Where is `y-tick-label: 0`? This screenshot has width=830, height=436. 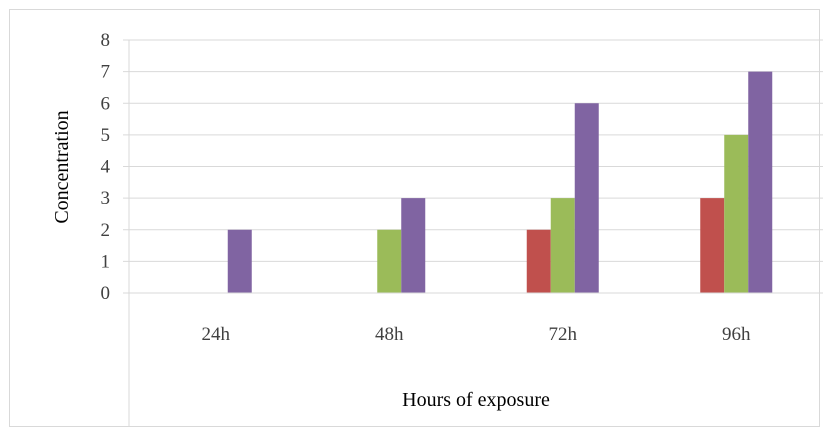 y-tick-label: 0 is located at coordinates (106, 293).